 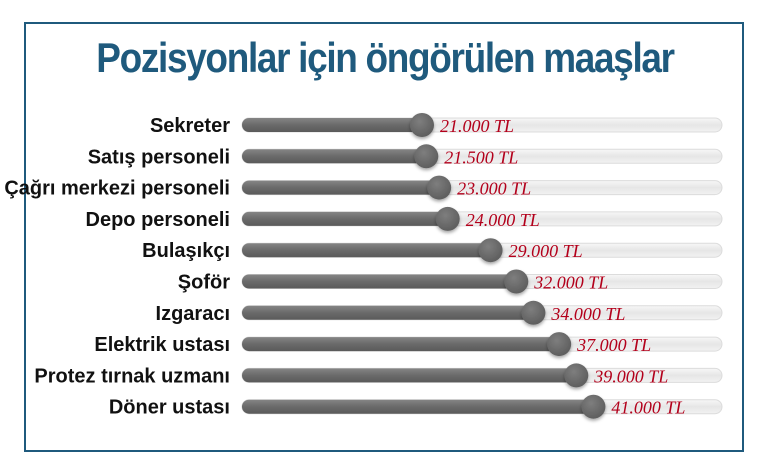 I want to click on category-label: Izgaracı, so click(x=193, y=314).